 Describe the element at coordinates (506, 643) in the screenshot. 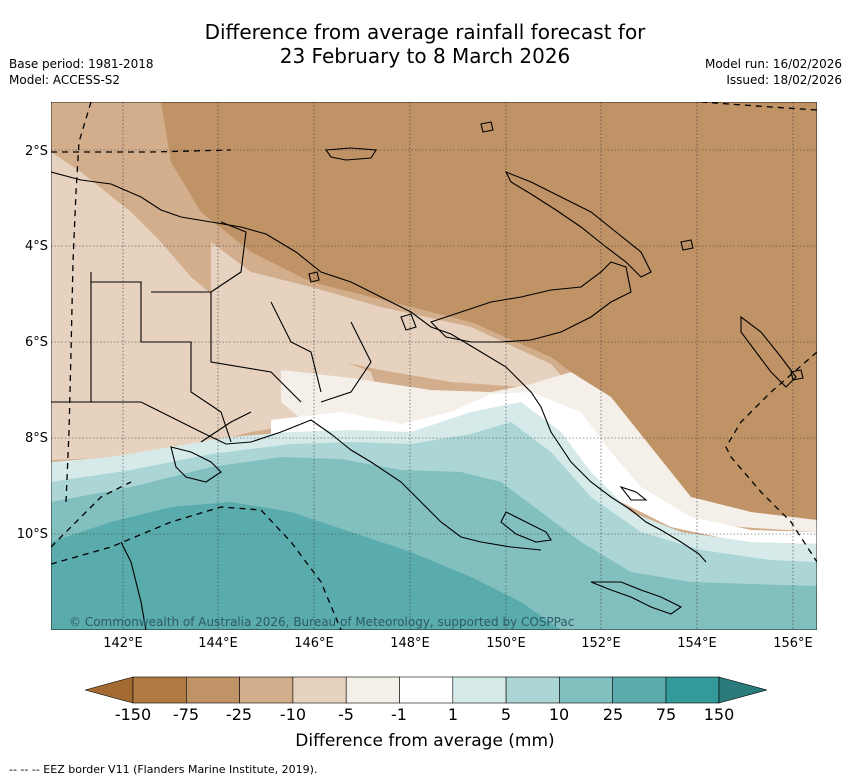

I see `lon-label-150e: 150°E` at that location.